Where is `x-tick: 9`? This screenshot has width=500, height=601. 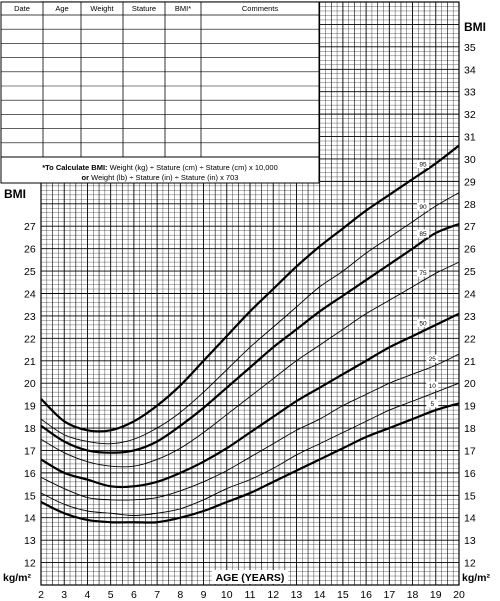 x-tick: 9 is located at coordinates (204, 595).